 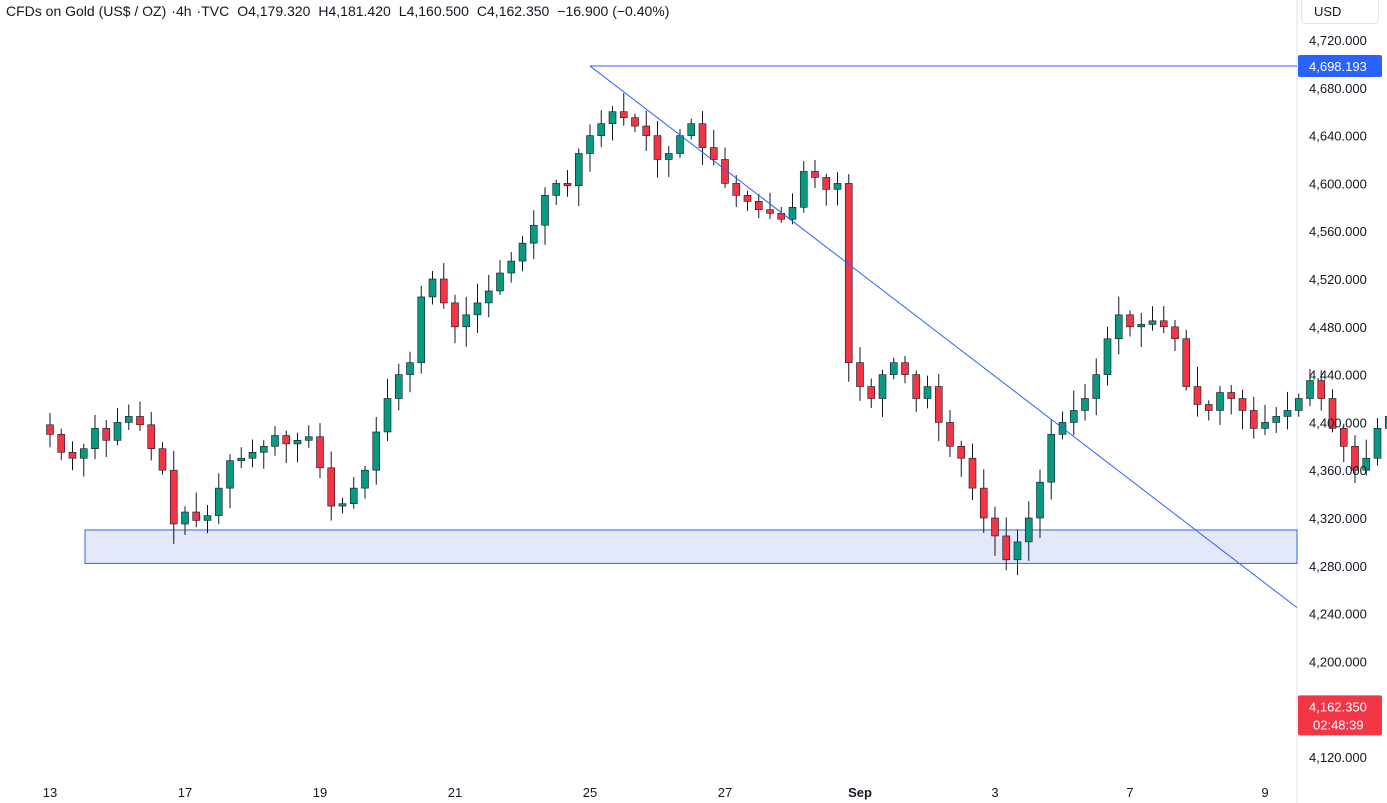 What do you see at coordinates (1338, 566) in the screenshot?
I see `y-tick-label: 4,280.000` at bounding box center [1338, 566].